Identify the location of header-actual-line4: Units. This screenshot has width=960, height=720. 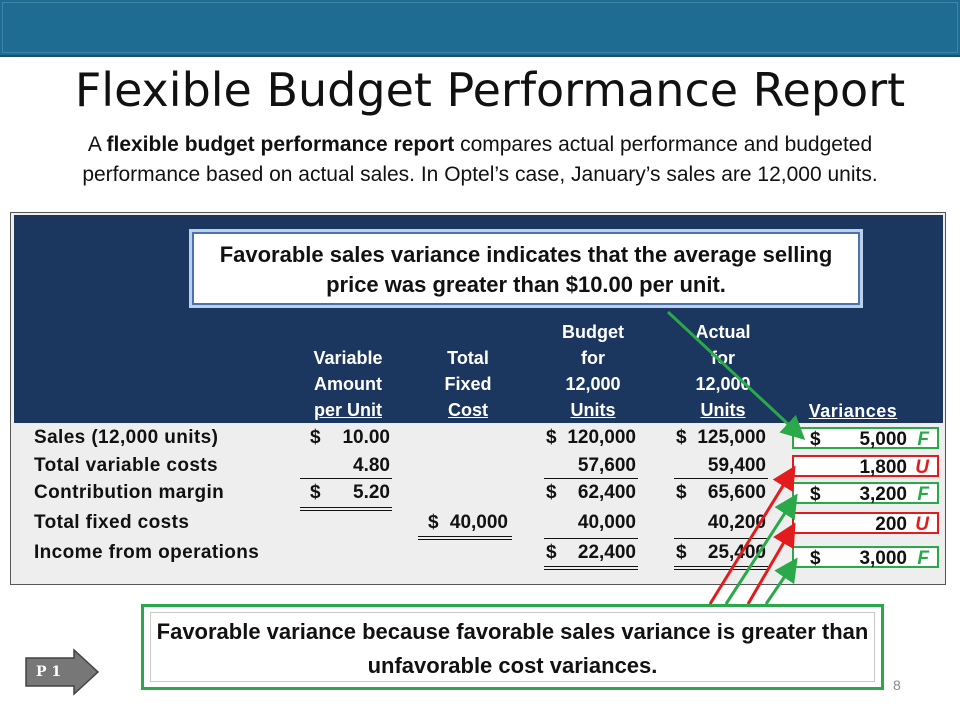
(723, 410).